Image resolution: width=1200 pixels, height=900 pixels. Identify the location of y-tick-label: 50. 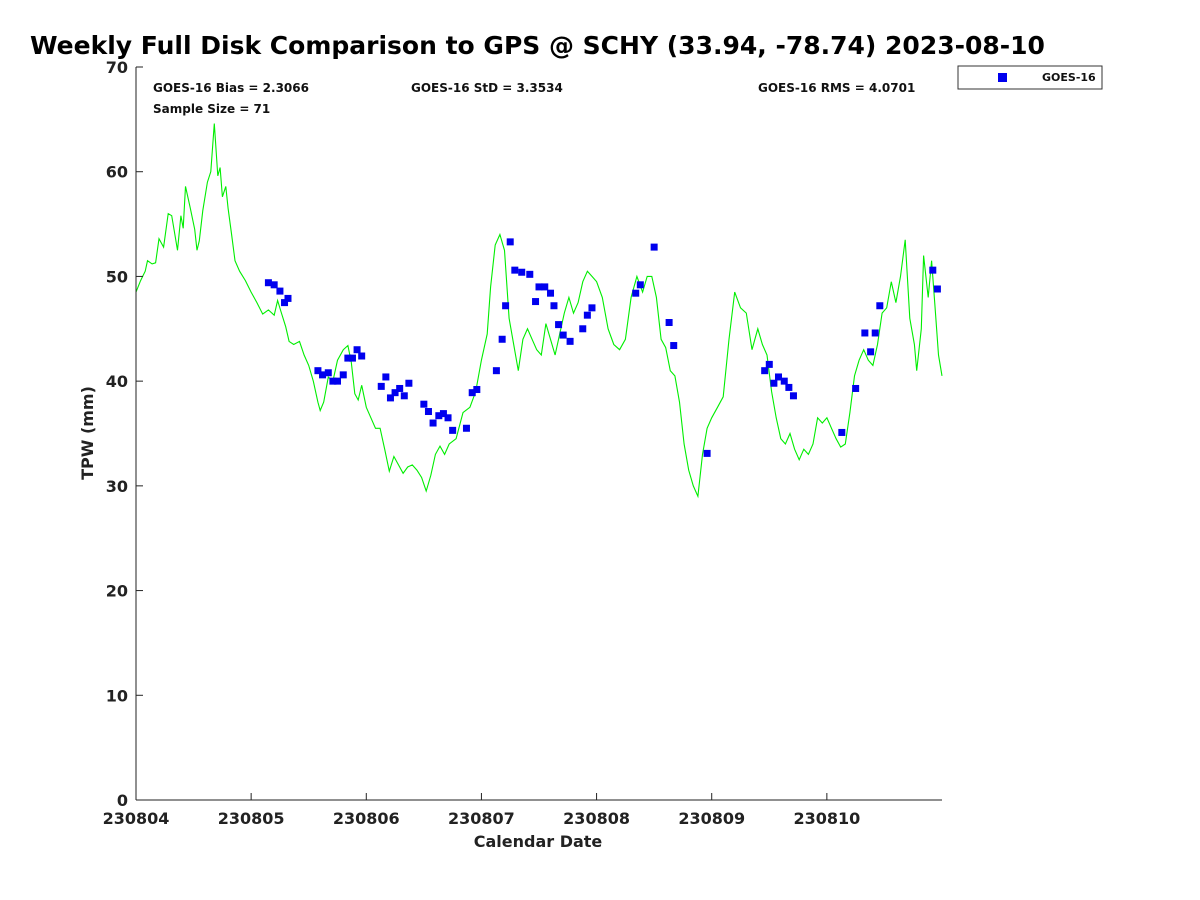
(117, 276).